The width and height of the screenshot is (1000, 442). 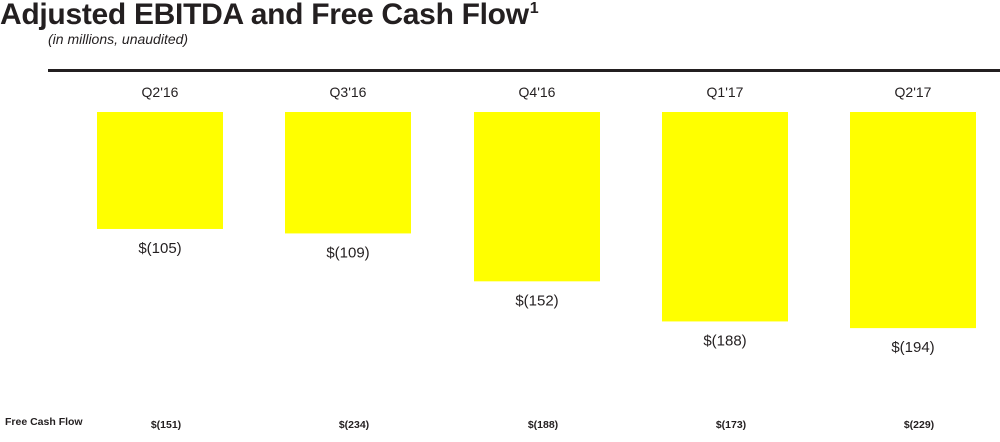 What do you see at coordinates (919, 425) in the screenshot?
I see `free-cash-flow-value: $(229)` at bounding box center [919, 425].